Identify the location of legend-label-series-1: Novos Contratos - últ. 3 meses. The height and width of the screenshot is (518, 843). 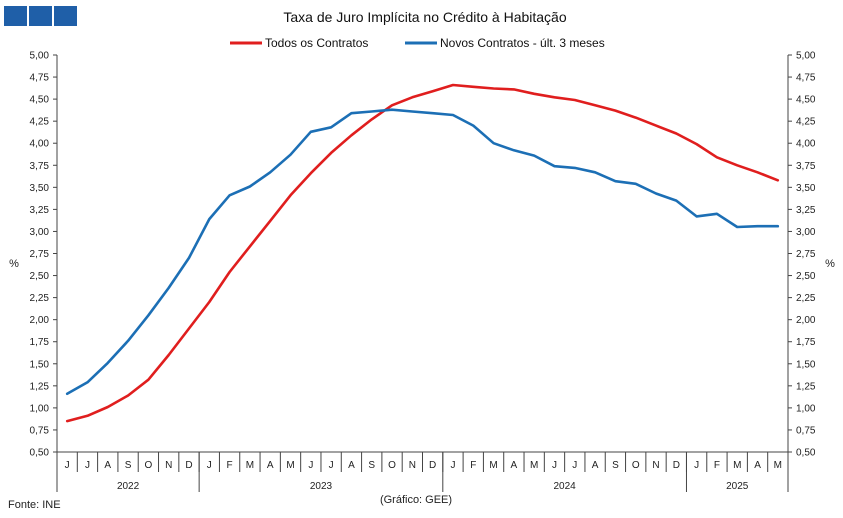
(522, 43).